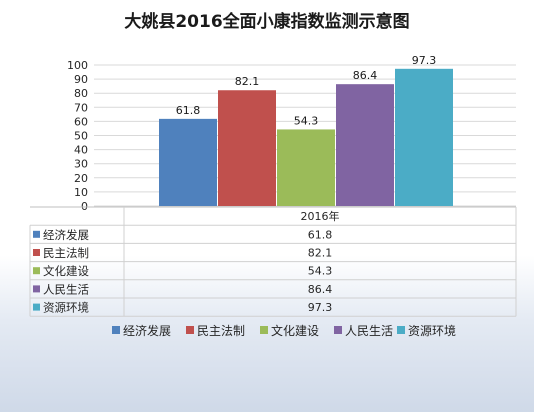 Image resolution: width=534 pixels, height=416 pixels. Describe the element at coordinates (66, 271) in the screenshot. I see `table-series-name: 文化建设` at that location.